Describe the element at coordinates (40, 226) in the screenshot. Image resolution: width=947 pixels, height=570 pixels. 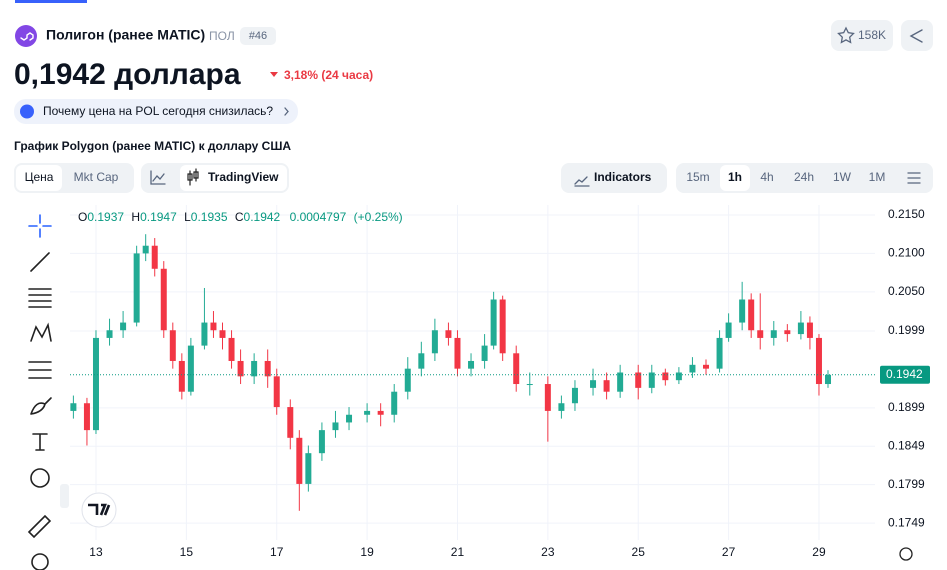
I see `crosshair-tool` at that location.